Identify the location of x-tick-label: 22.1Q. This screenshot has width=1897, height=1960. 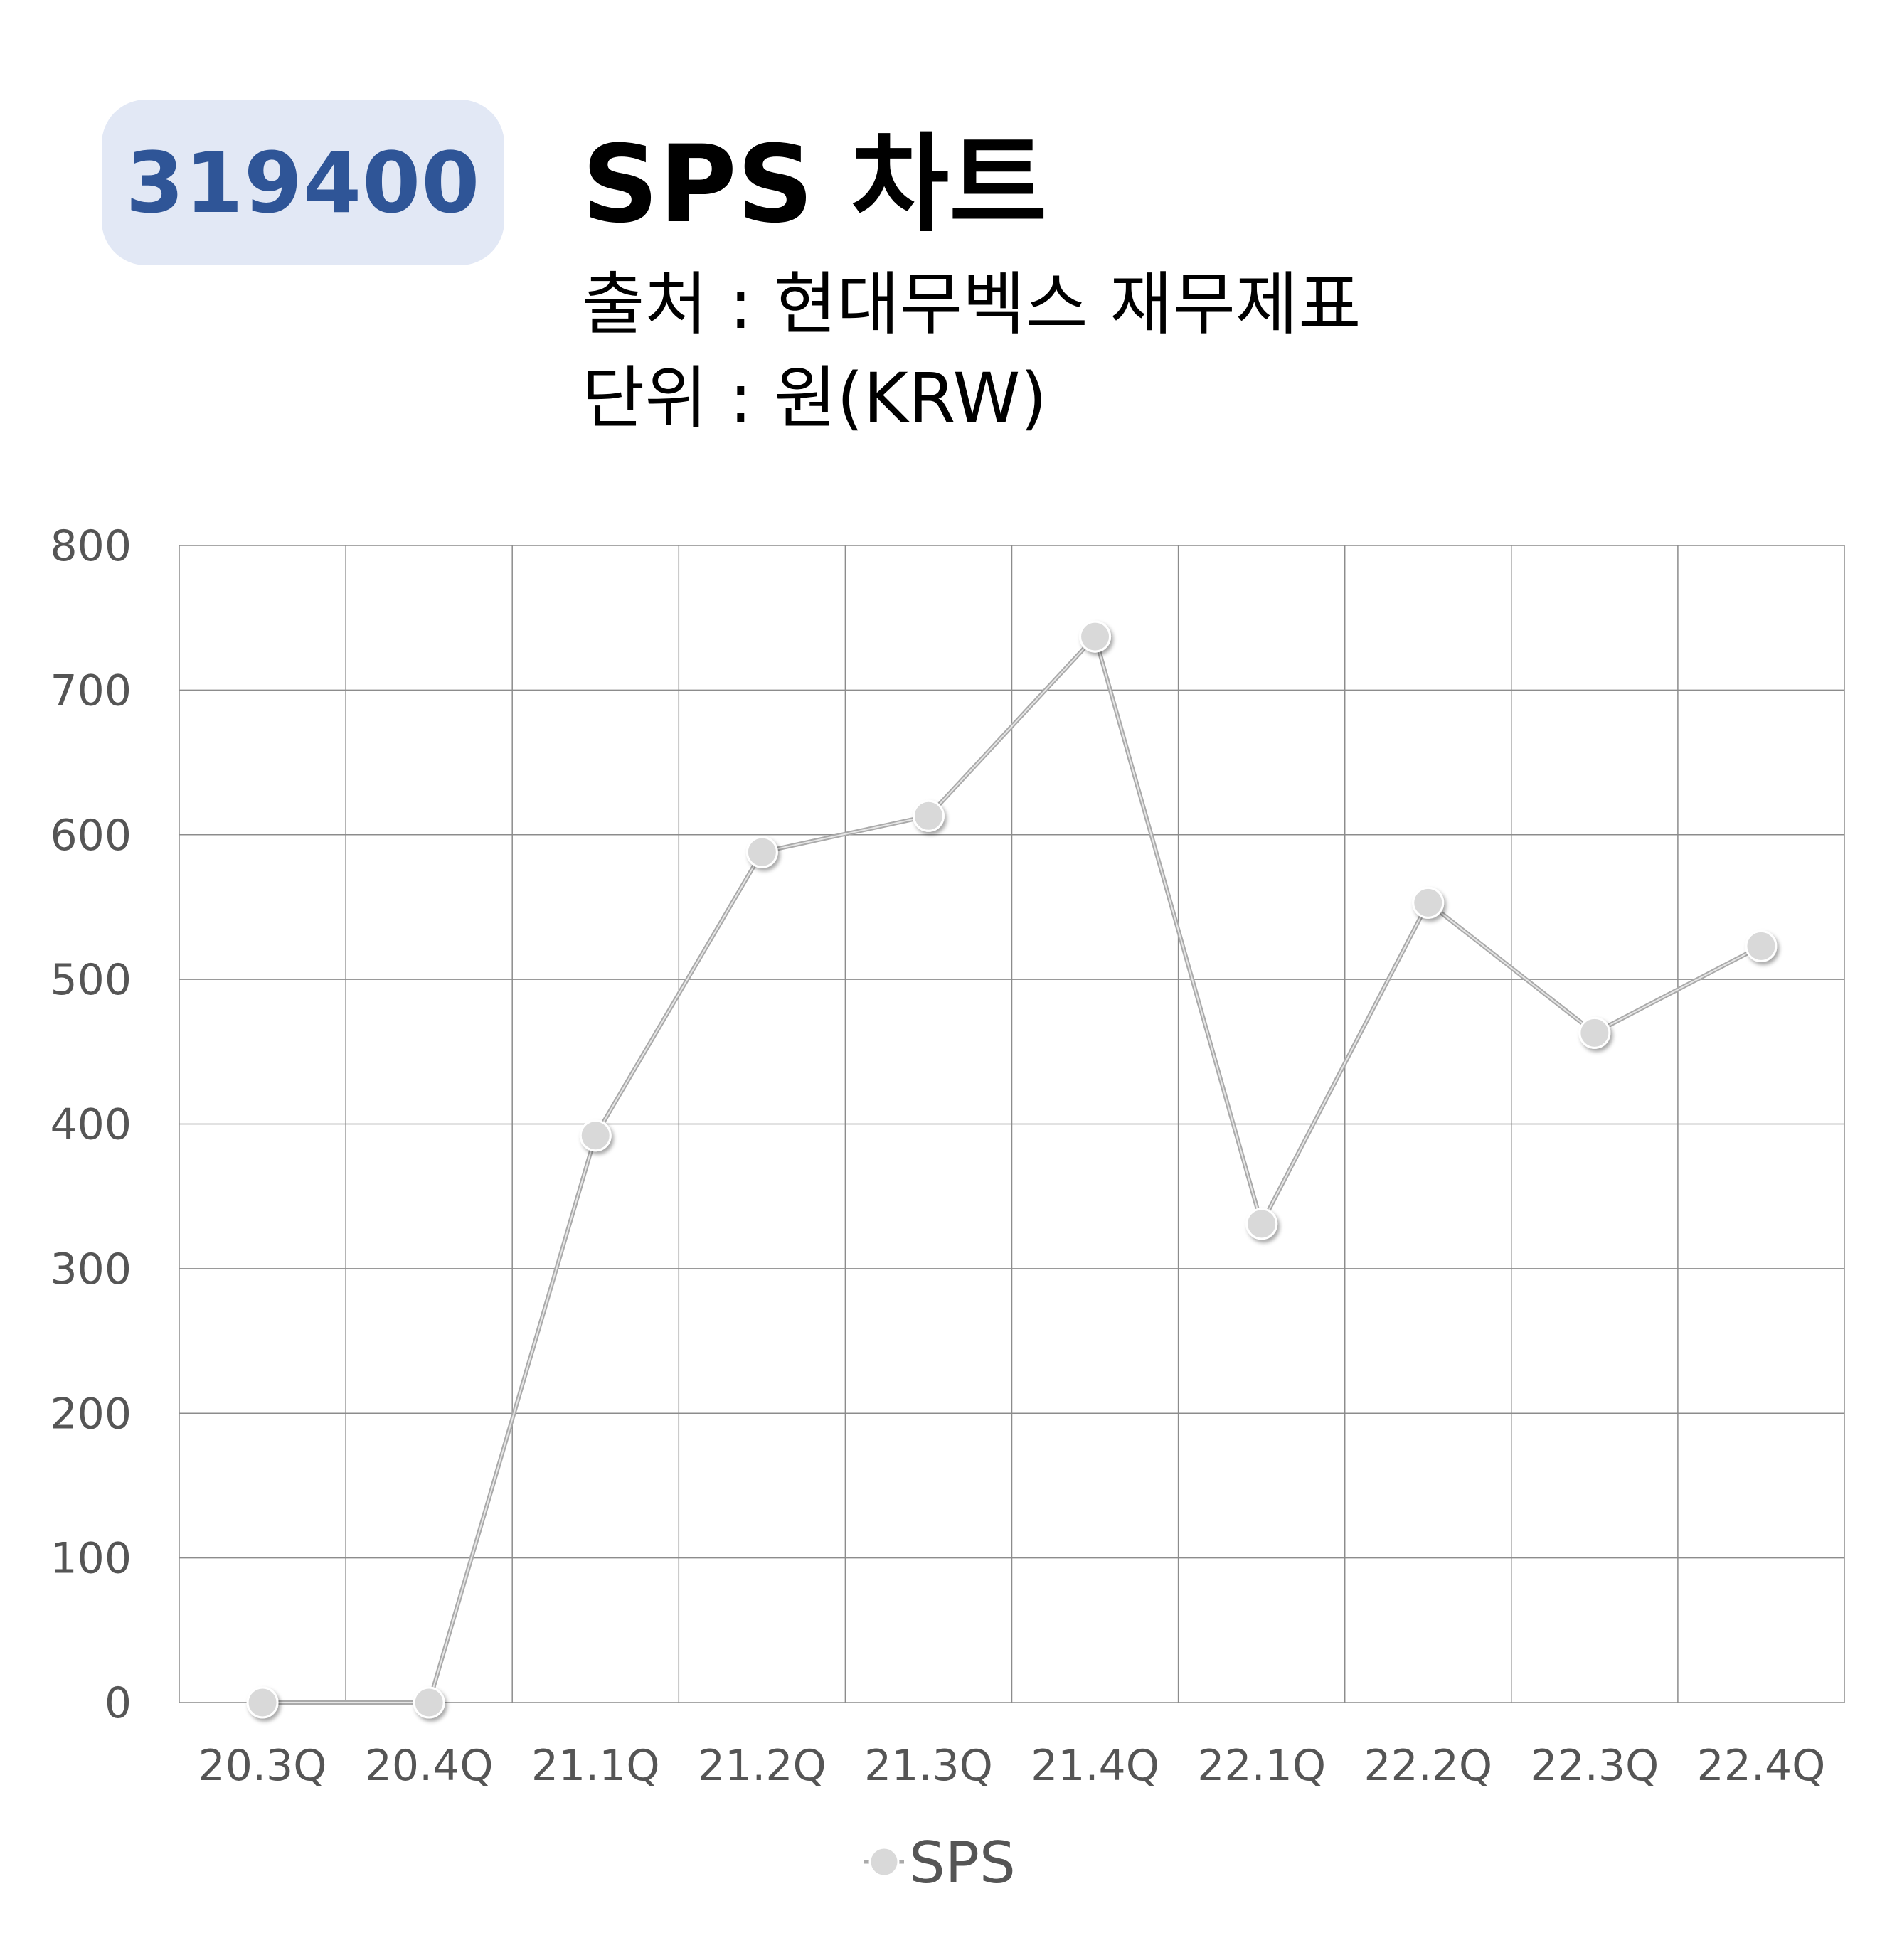
(1261, 1766).